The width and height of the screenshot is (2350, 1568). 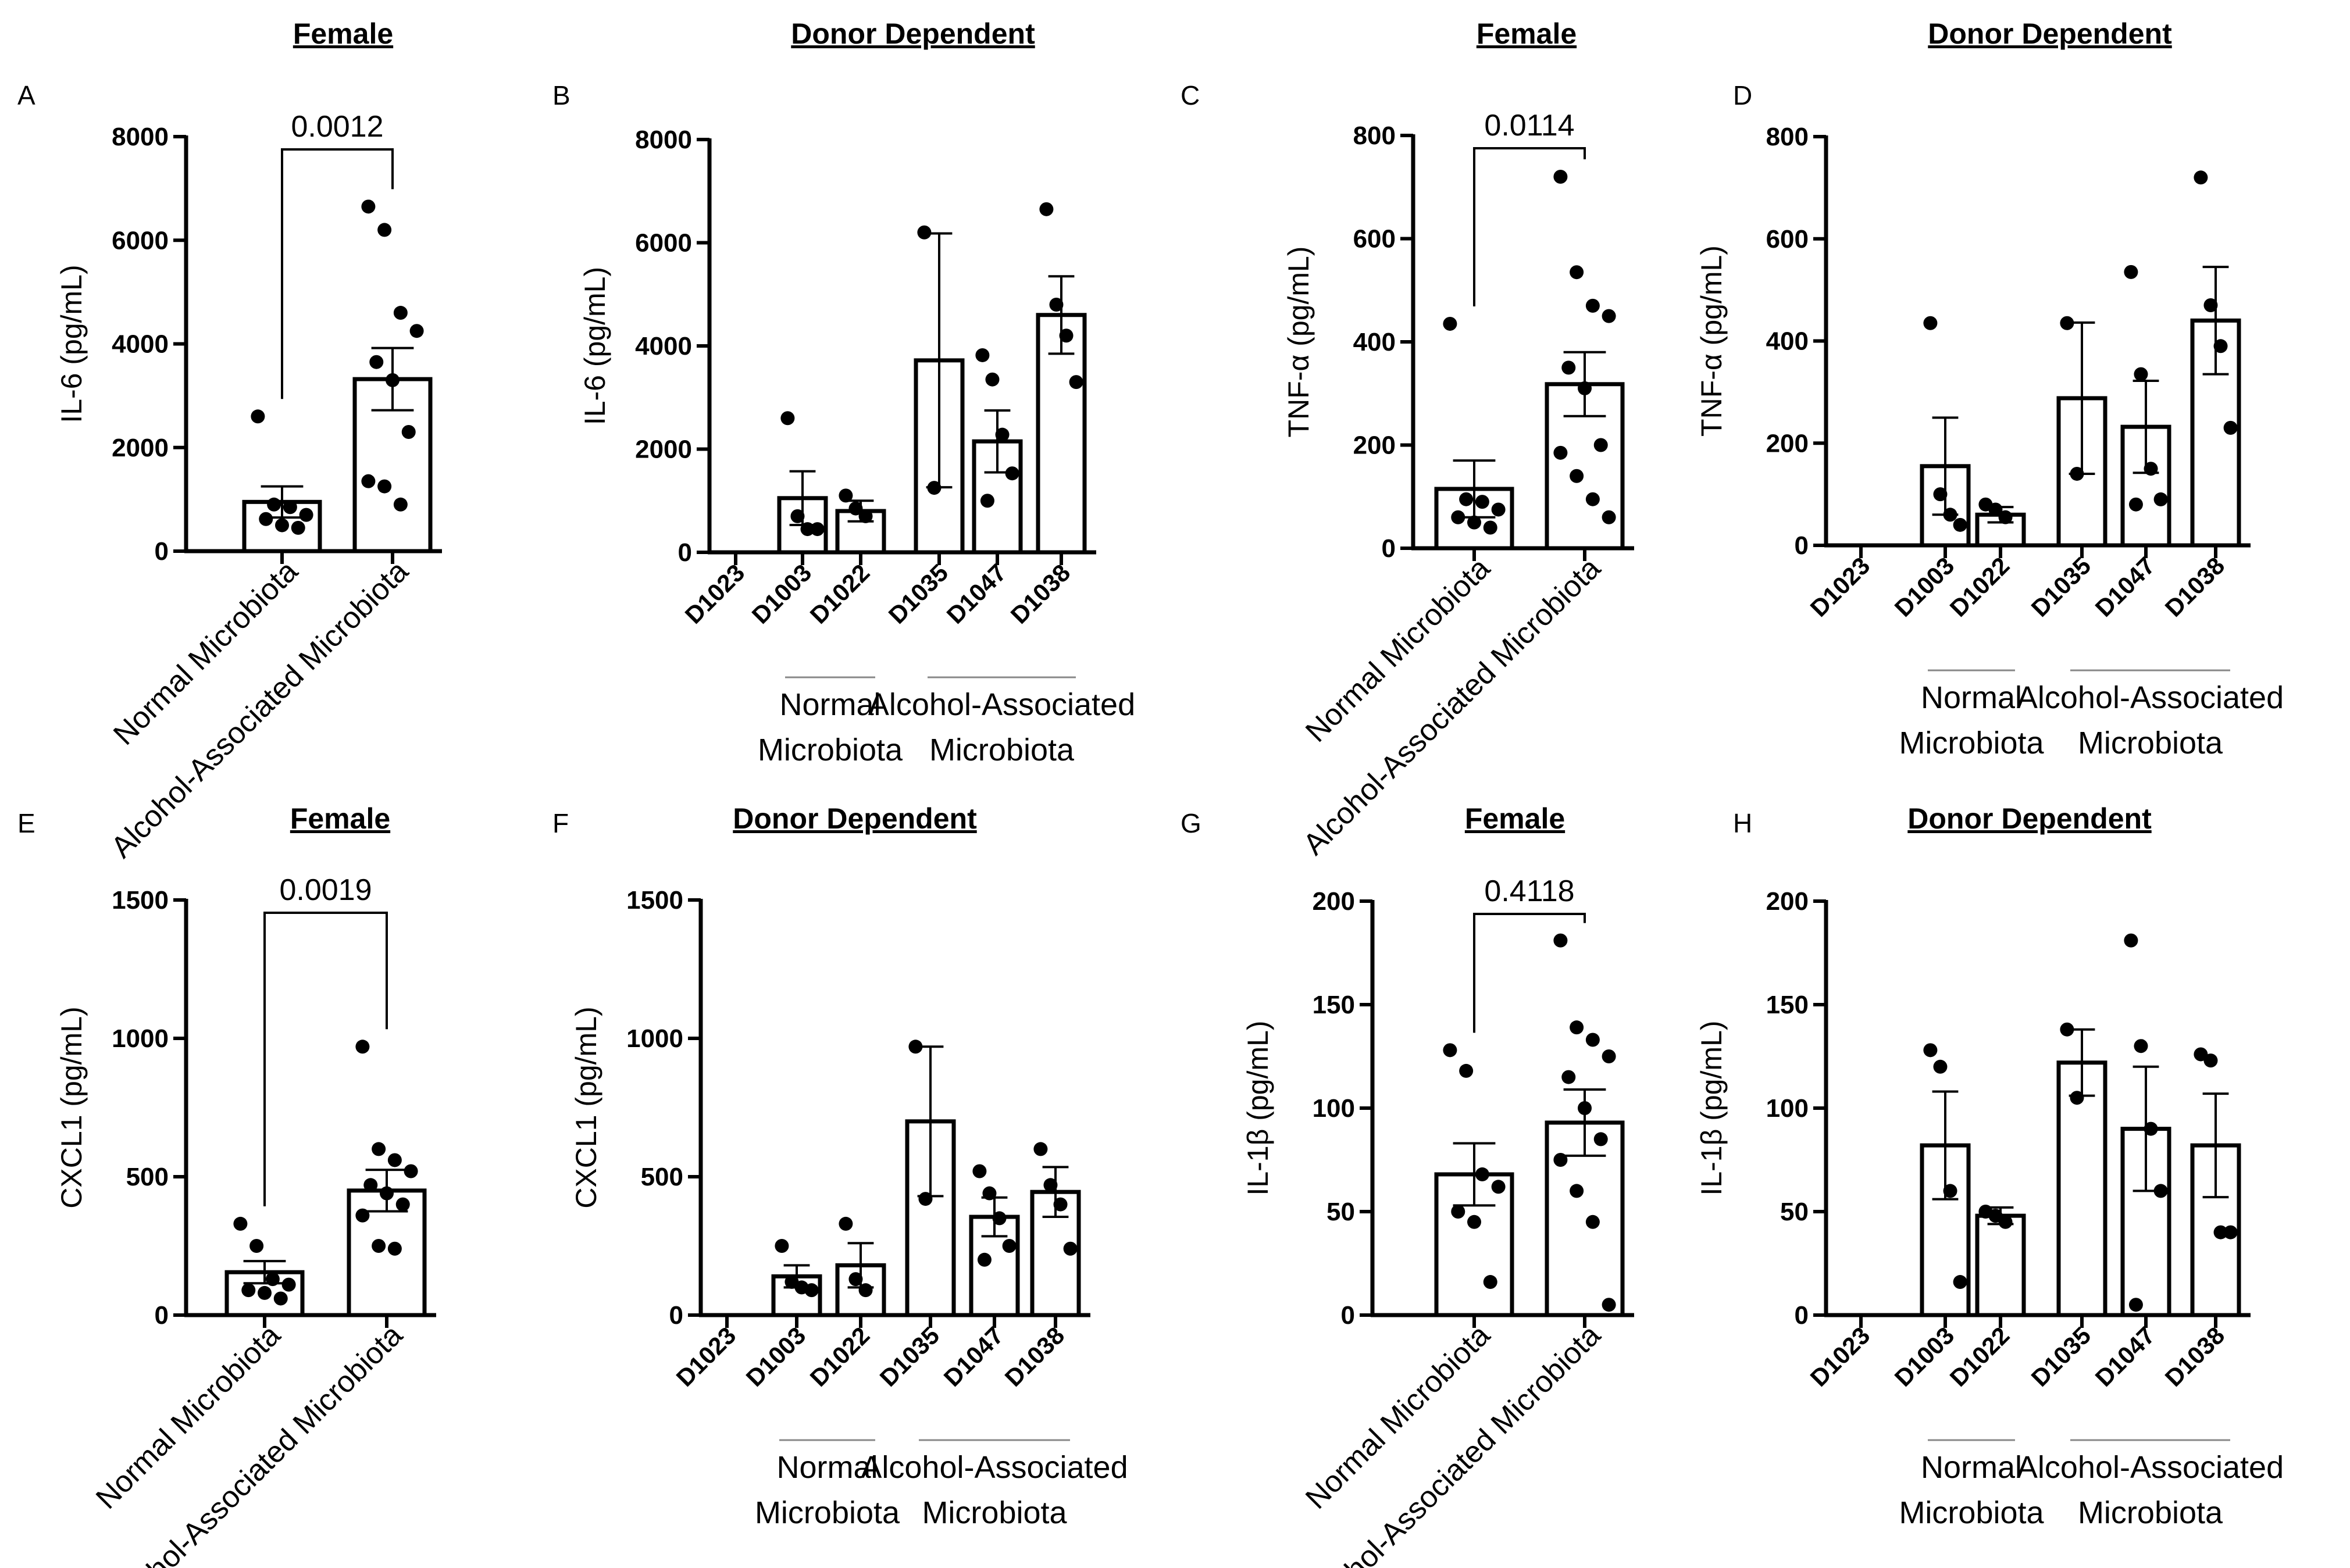 What do you see at coordinates (71, 344) in the screenshot?
I see `y-axis-label: IL-6 (pg/mL)` at bounding box center [71, 344].